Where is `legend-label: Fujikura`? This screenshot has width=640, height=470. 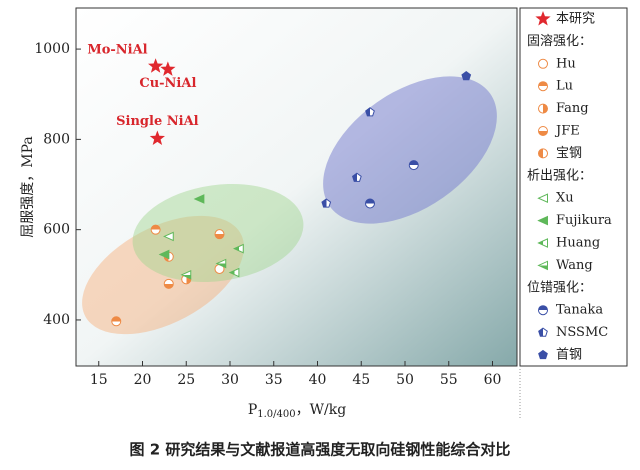
legend-label: Fujikura is located at coordinates (584, 220).